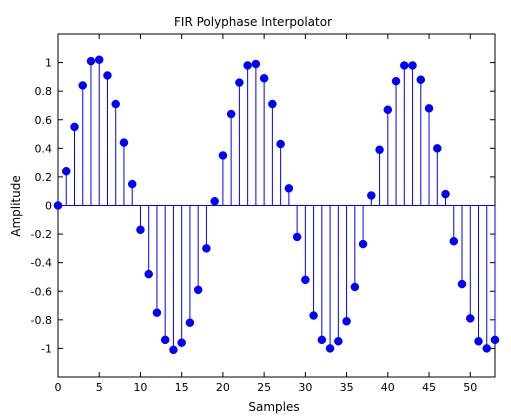 This screenshot has height=417, width=511. What do you see at coordinates (46, 348) in the screenshot?
I see `y-tick-label: -1` at bounding box center [46, 348].